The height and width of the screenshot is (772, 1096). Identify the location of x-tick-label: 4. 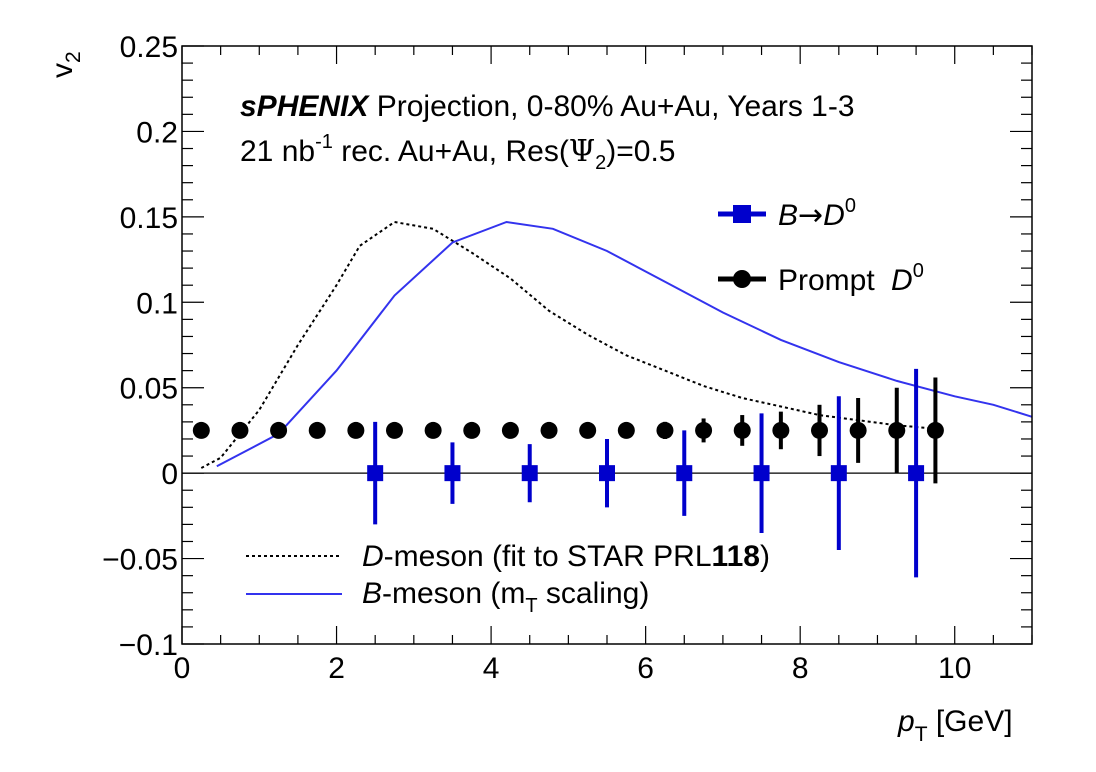
(491, 668).